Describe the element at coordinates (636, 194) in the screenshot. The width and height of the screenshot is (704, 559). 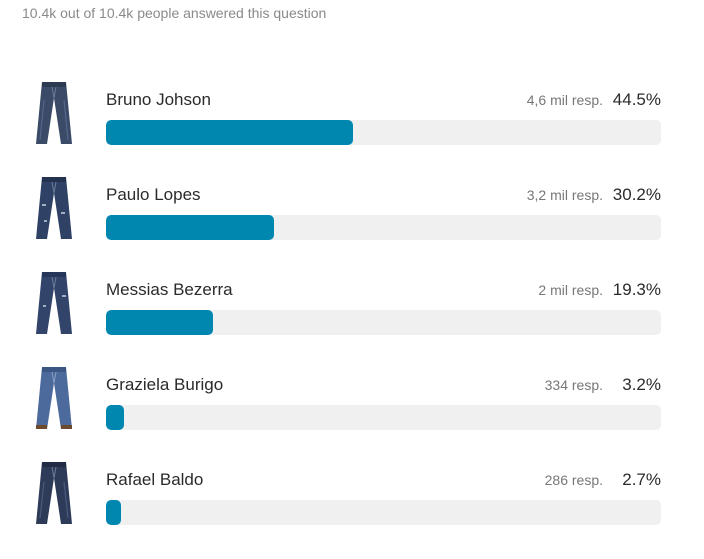
I see `response-percent: 30.2%` at that location.